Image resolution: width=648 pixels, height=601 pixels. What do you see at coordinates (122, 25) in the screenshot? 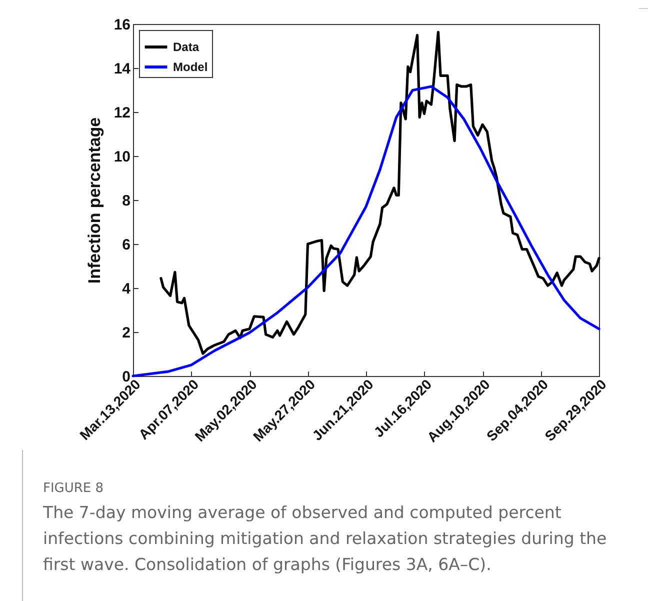
I see `y-tick-label: 16` at bounding box center [122, 25].